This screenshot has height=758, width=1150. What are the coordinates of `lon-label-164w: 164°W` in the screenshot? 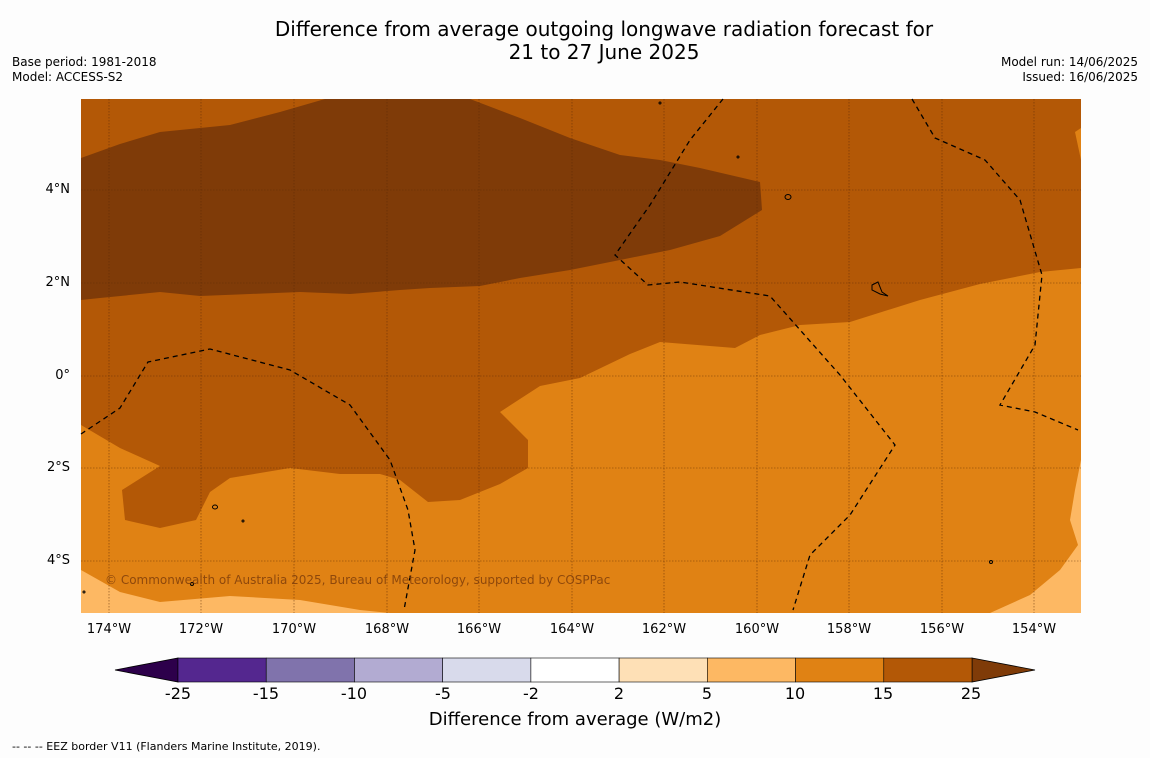 It's located at (572, 629).